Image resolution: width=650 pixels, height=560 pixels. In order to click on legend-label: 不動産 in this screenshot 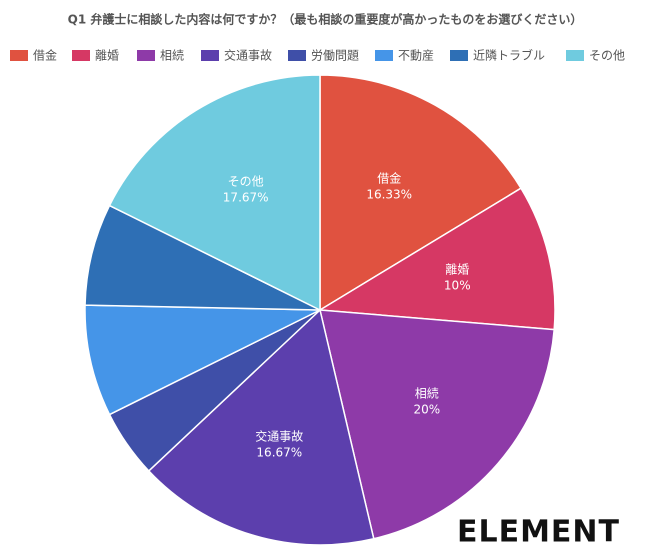, I will do `click(416, 55)`.